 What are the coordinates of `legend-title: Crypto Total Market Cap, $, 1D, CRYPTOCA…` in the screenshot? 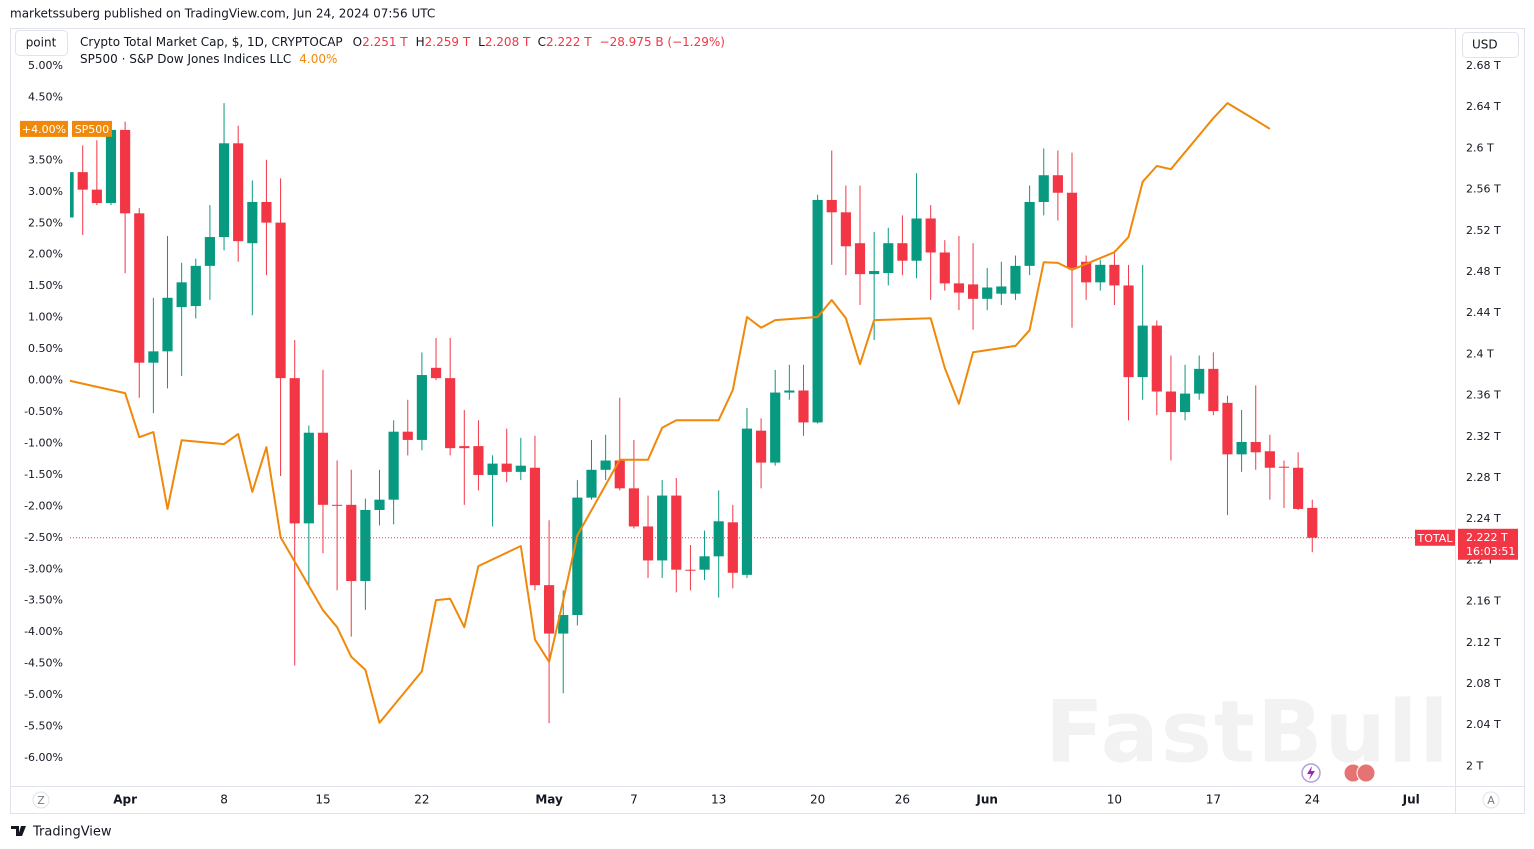 It's located at (211, 42).